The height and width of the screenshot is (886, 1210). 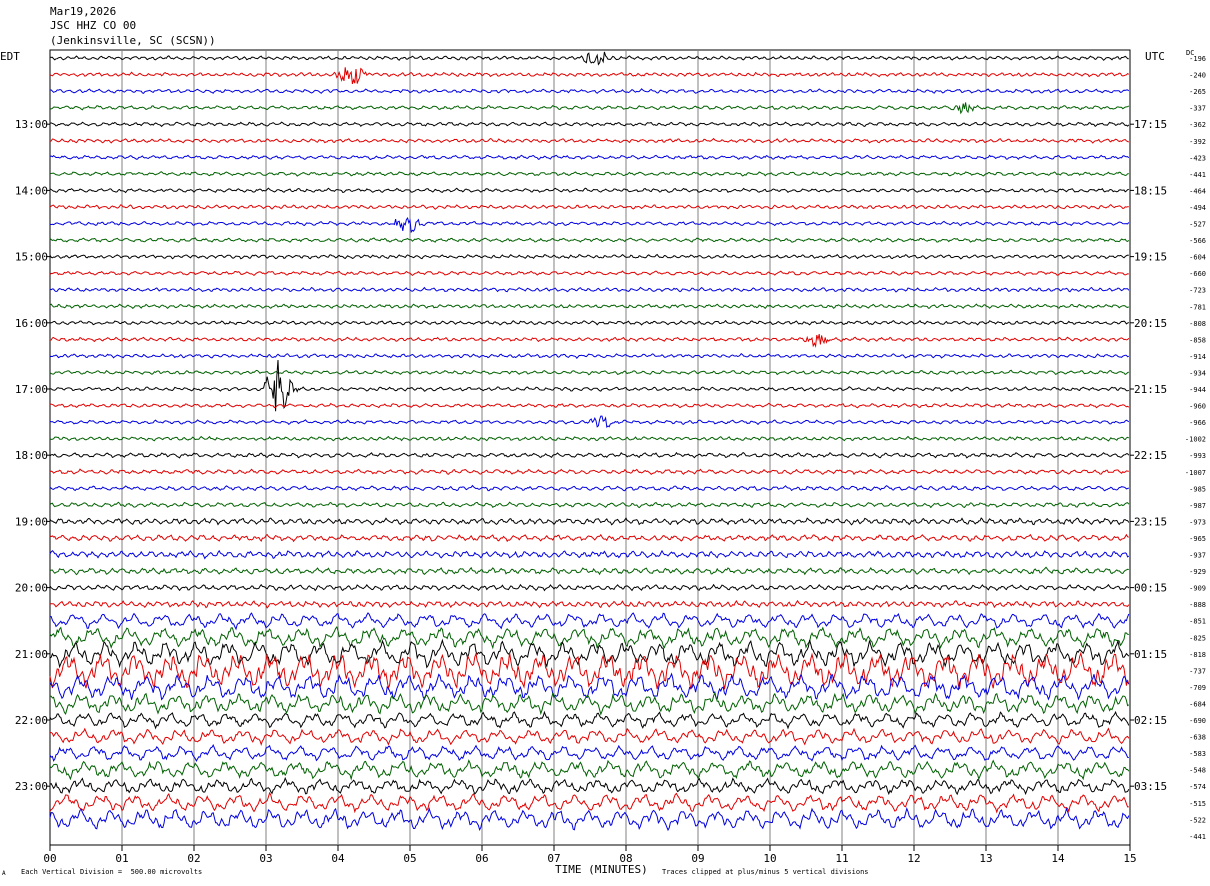 What do you see at coordinates (1197, 125) in the screenshot?
I see `dc-offset-value: -362` at bounding box center [1197, 125].